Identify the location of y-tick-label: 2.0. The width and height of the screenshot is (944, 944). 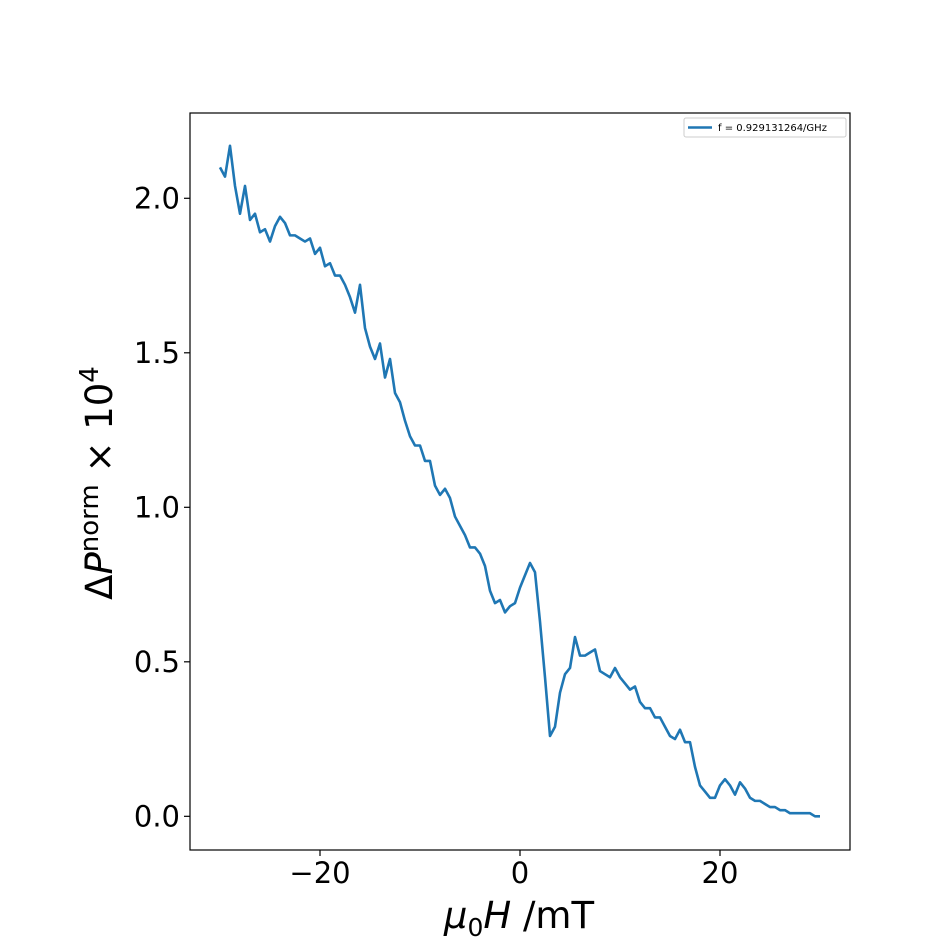
(157, 198).